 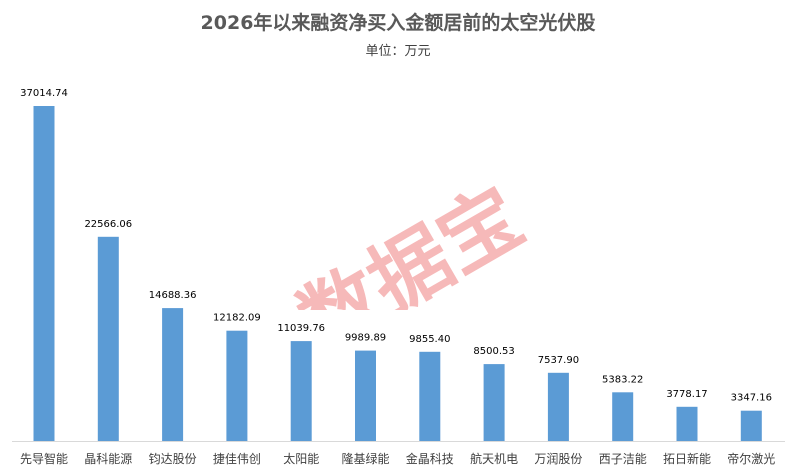 What do you see at coordinates (429, 339) in the screenshot?
I see `value-label-6: 9855.40` at bounding box center [429, 339].